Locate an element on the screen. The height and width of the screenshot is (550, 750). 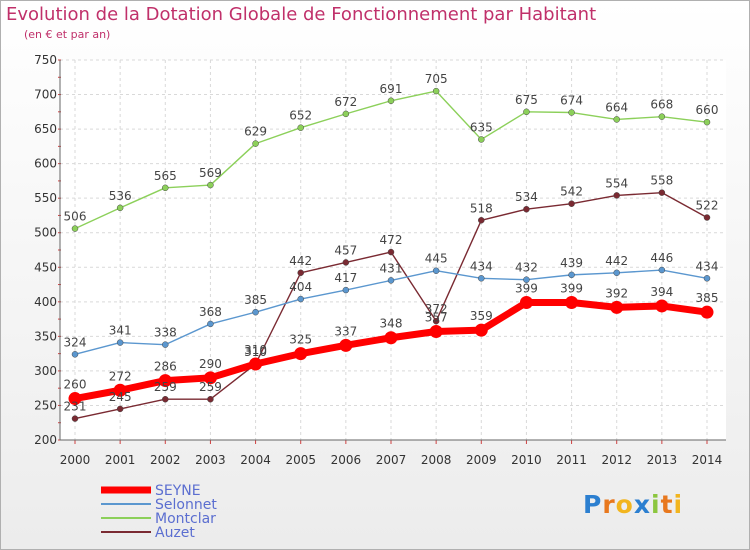
x-tick-label: 2001 is located at coordinates (120, 460).